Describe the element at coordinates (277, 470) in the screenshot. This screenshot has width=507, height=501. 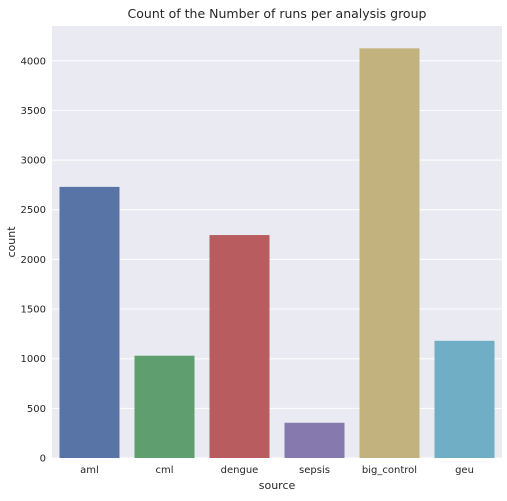
I see `x-tick-labels: aml cml dengue sepsis big_control geu` at that location.